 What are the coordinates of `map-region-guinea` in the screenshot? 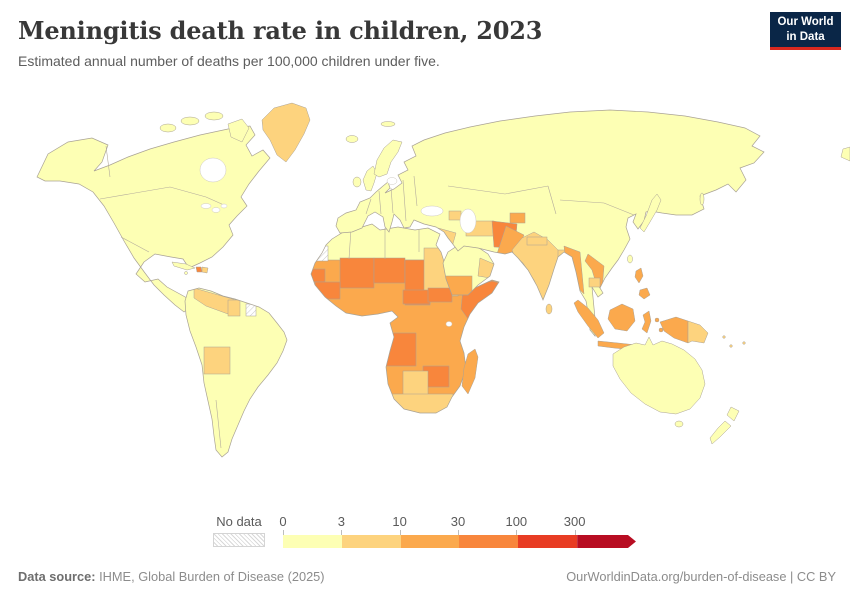 It's located at (327, 290).